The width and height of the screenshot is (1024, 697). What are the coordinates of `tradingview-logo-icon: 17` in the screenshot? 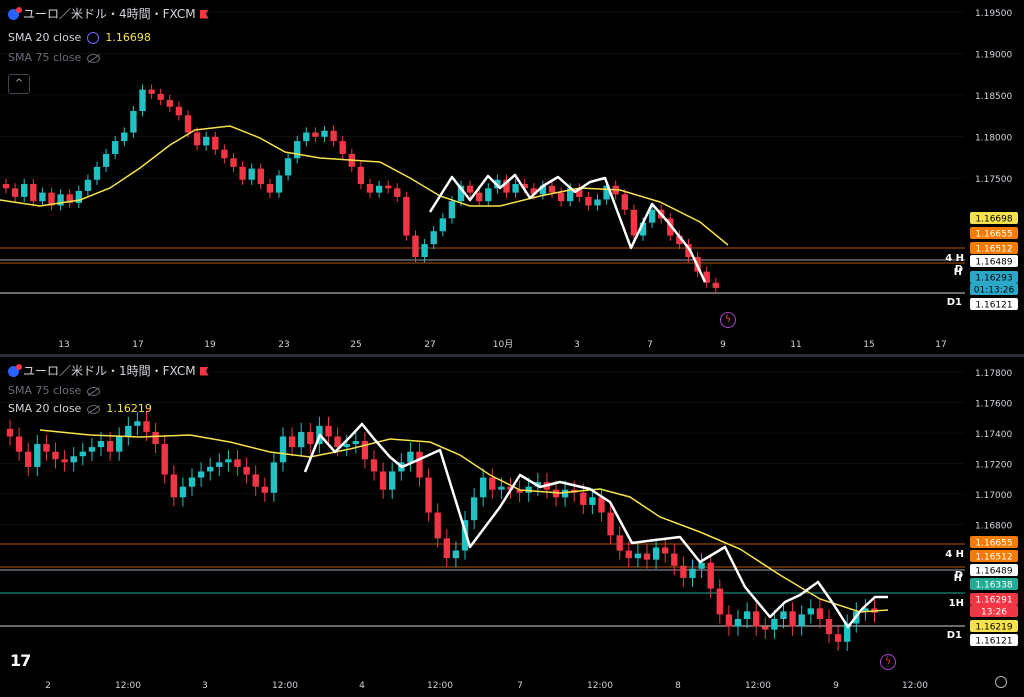 It's located at (20, 660).